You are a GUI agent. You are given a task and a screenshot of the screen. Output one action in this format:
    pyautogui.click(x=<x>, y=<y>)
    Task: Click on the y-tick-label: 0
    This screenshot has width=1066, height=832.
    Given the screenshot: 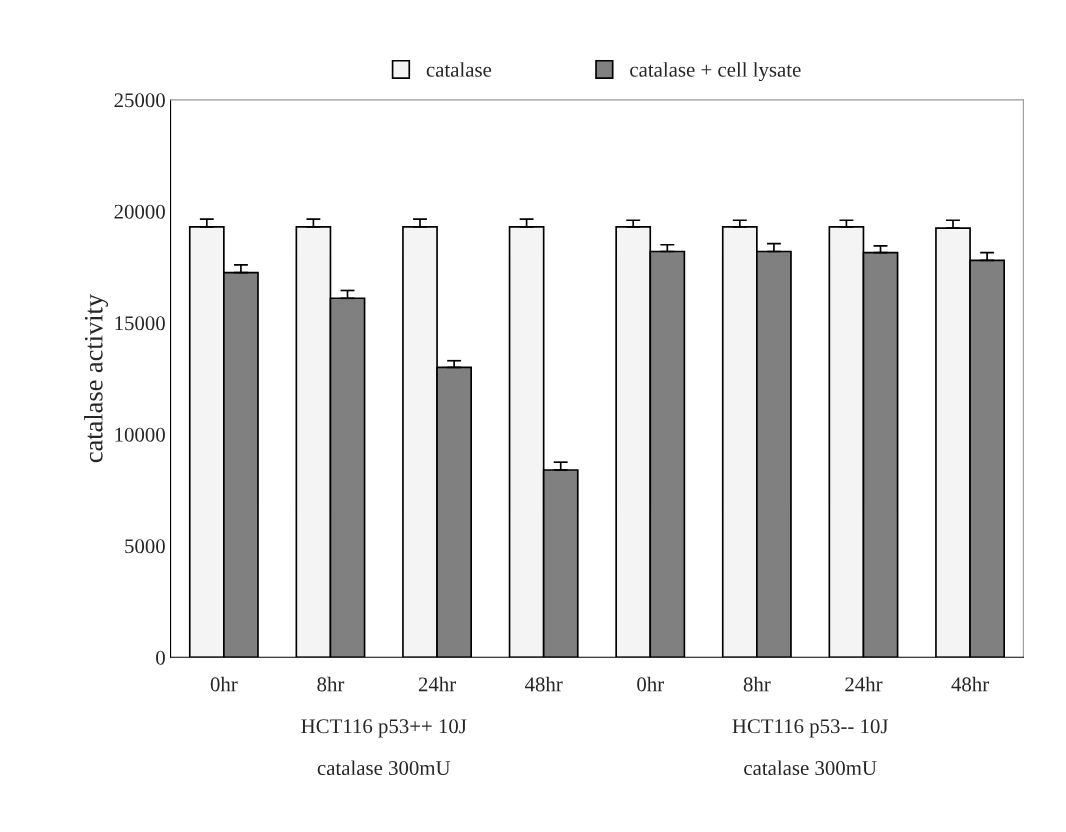 What is the action you would take?
    pyautogui.click(x=160, y=657)
    